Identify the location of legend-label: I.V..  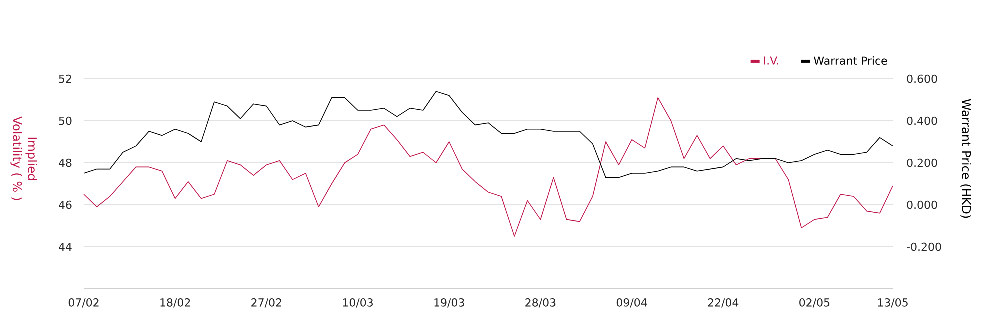
(771, 60).